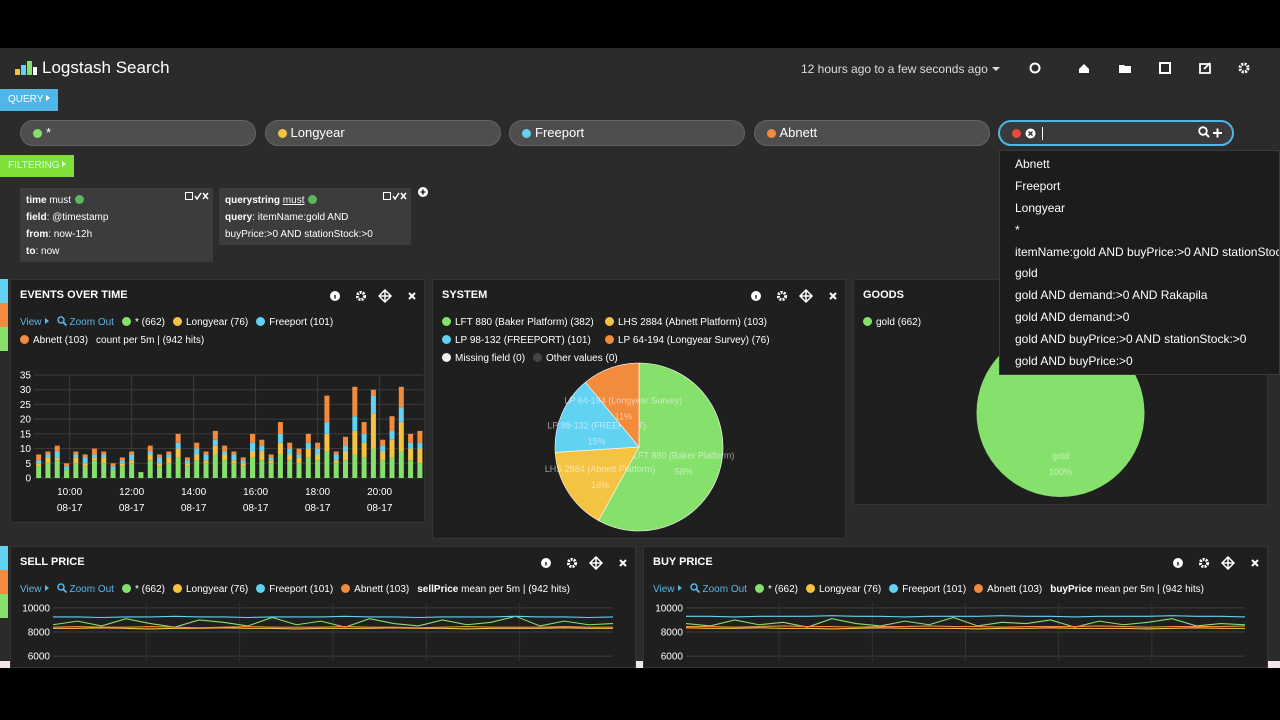 This screenshot has height=720, width=1280. I want to click on y-tick-label: 15, so click(26, 434).